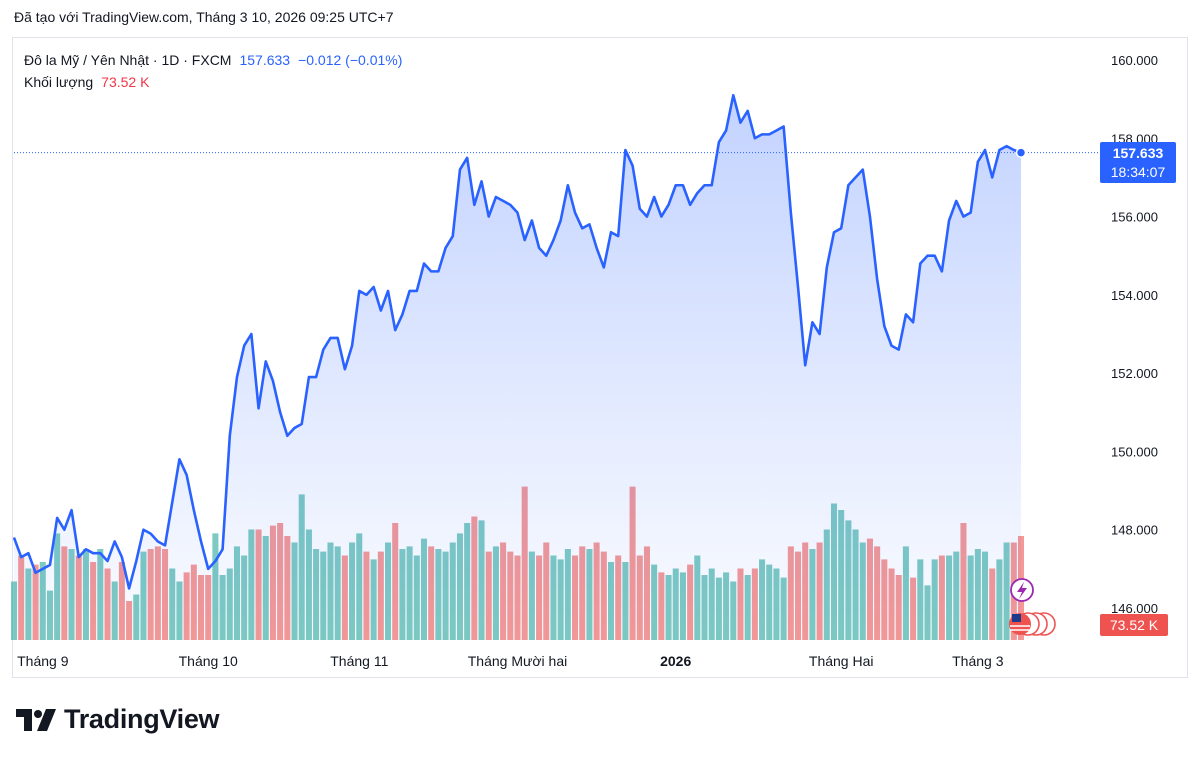  Describe the element at coordinates (1134, 451) in the screenshot. I see `y-tick-label: 150.000` at that location.